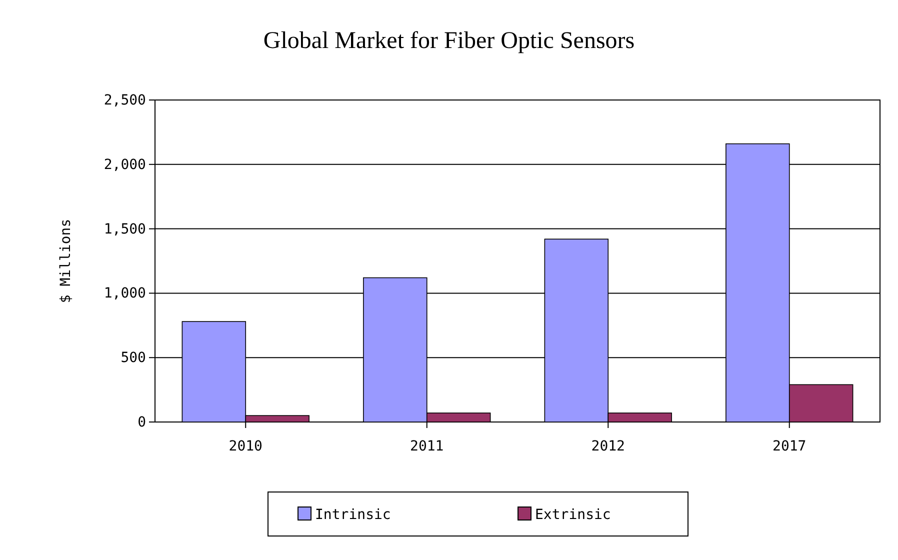 This screenshot has width=898, height=560. What do you see at coordinates (449, 41) in the screenshot?
I see `chart-title: Global Market for Fiber Optic Sensors` at bounding box center [449, 41].